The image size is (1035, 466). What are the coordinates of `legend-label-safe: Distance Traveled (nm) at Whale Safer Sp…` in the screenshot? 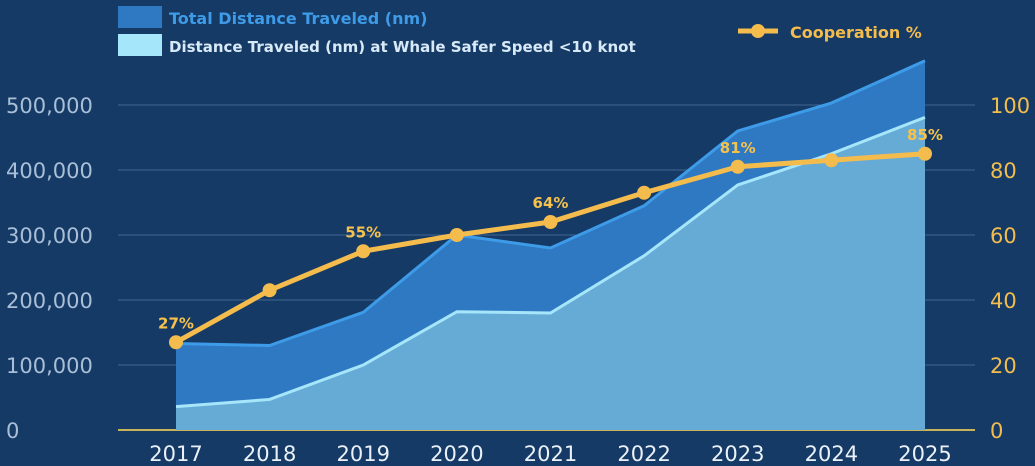 It's located at (402, 47).